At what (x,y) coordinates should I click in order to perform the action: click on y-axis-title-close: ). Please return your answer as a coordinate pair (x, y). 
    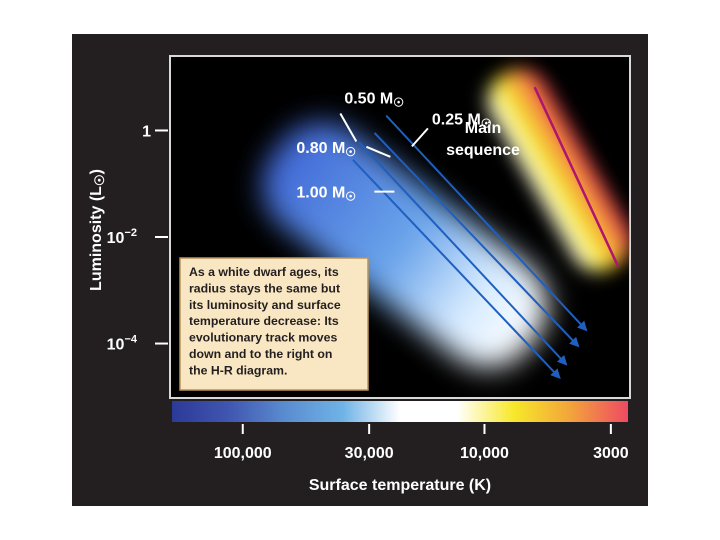
    Looking at the image, I should click on (96, 171).